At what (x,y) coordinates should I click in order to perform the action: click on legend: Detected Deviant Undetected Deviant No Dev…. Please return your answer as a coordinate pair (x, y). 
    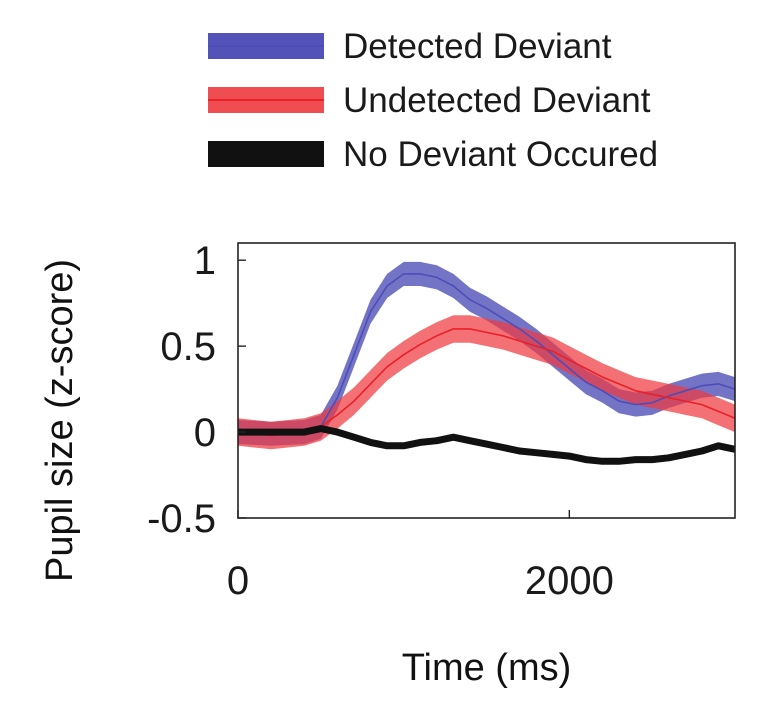
    Looking at the image, I should click on (433, 100).